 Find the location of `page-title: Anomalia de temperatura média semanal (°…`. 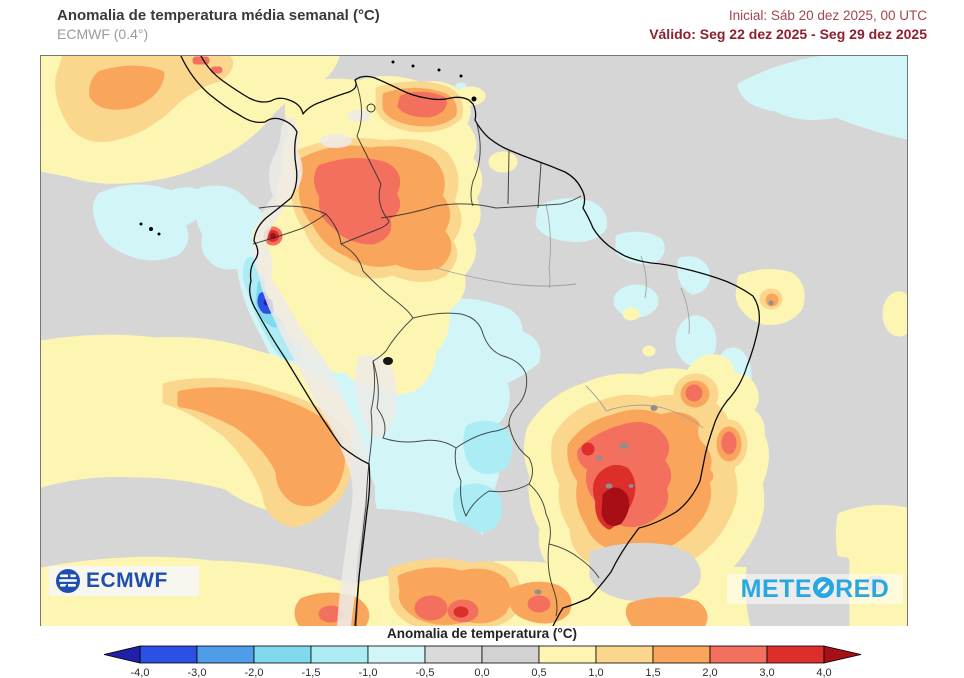

page-title: Anomalia de temperatura média semanal (°… is located at coordinates (218, 15).